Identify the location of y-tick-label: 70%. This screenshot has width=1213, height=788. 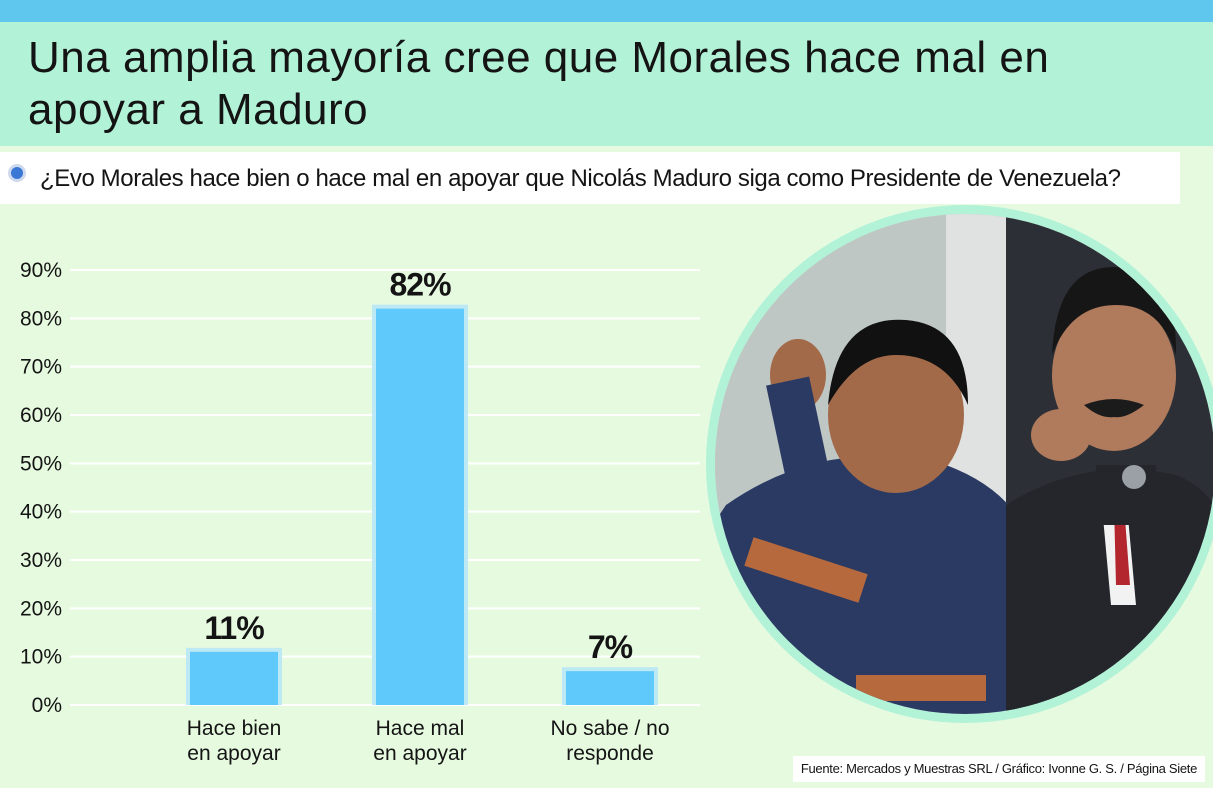
(41, 367).